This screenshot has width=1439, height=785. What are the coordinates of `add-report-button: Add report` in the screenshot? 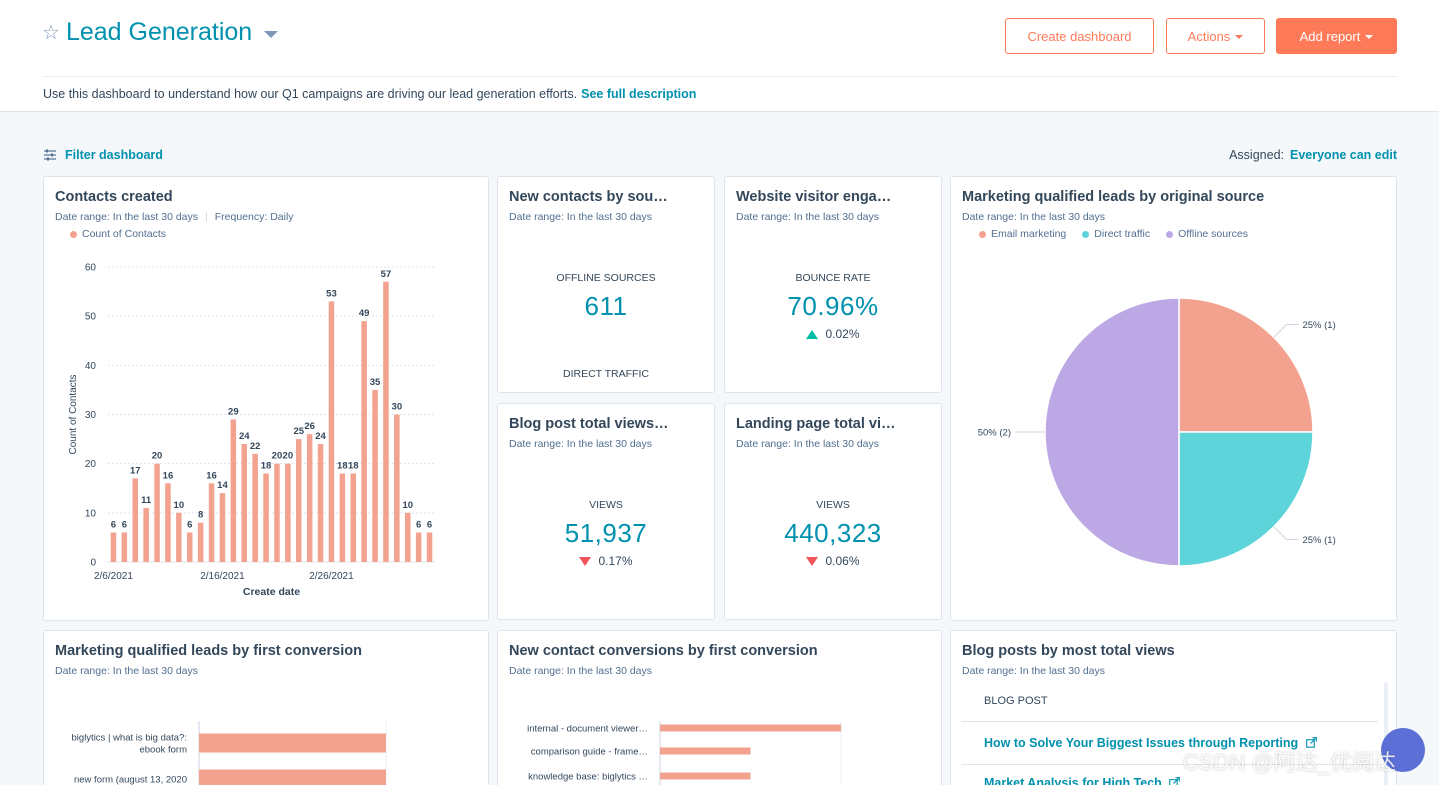 It's located at (1336, 36).